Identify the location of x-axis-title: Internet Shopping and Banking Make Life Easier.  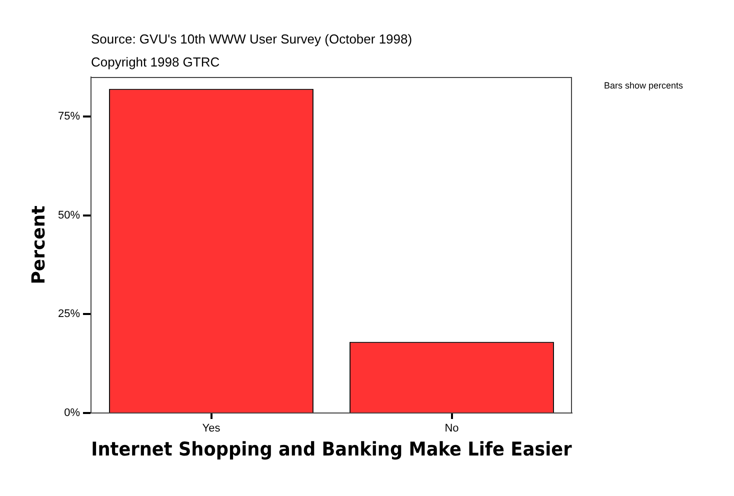
(331, 449).